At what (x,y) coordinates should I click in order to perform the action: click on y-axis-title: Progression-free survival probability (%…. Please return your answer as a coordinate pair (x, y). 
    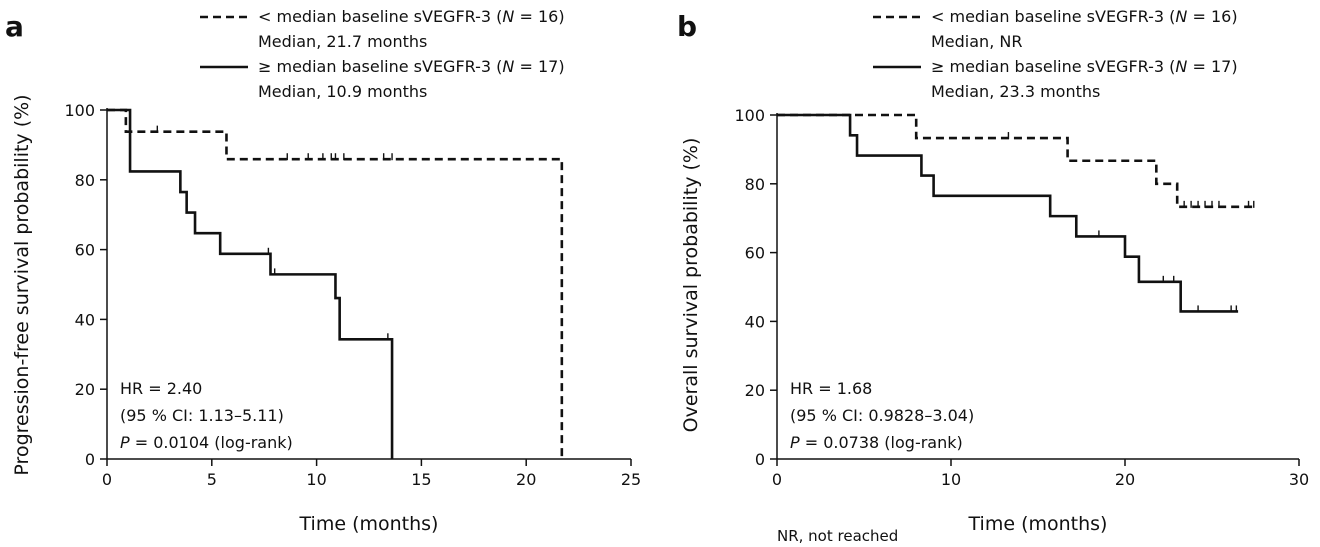
    Looking at the image, I should click on (22, 284).